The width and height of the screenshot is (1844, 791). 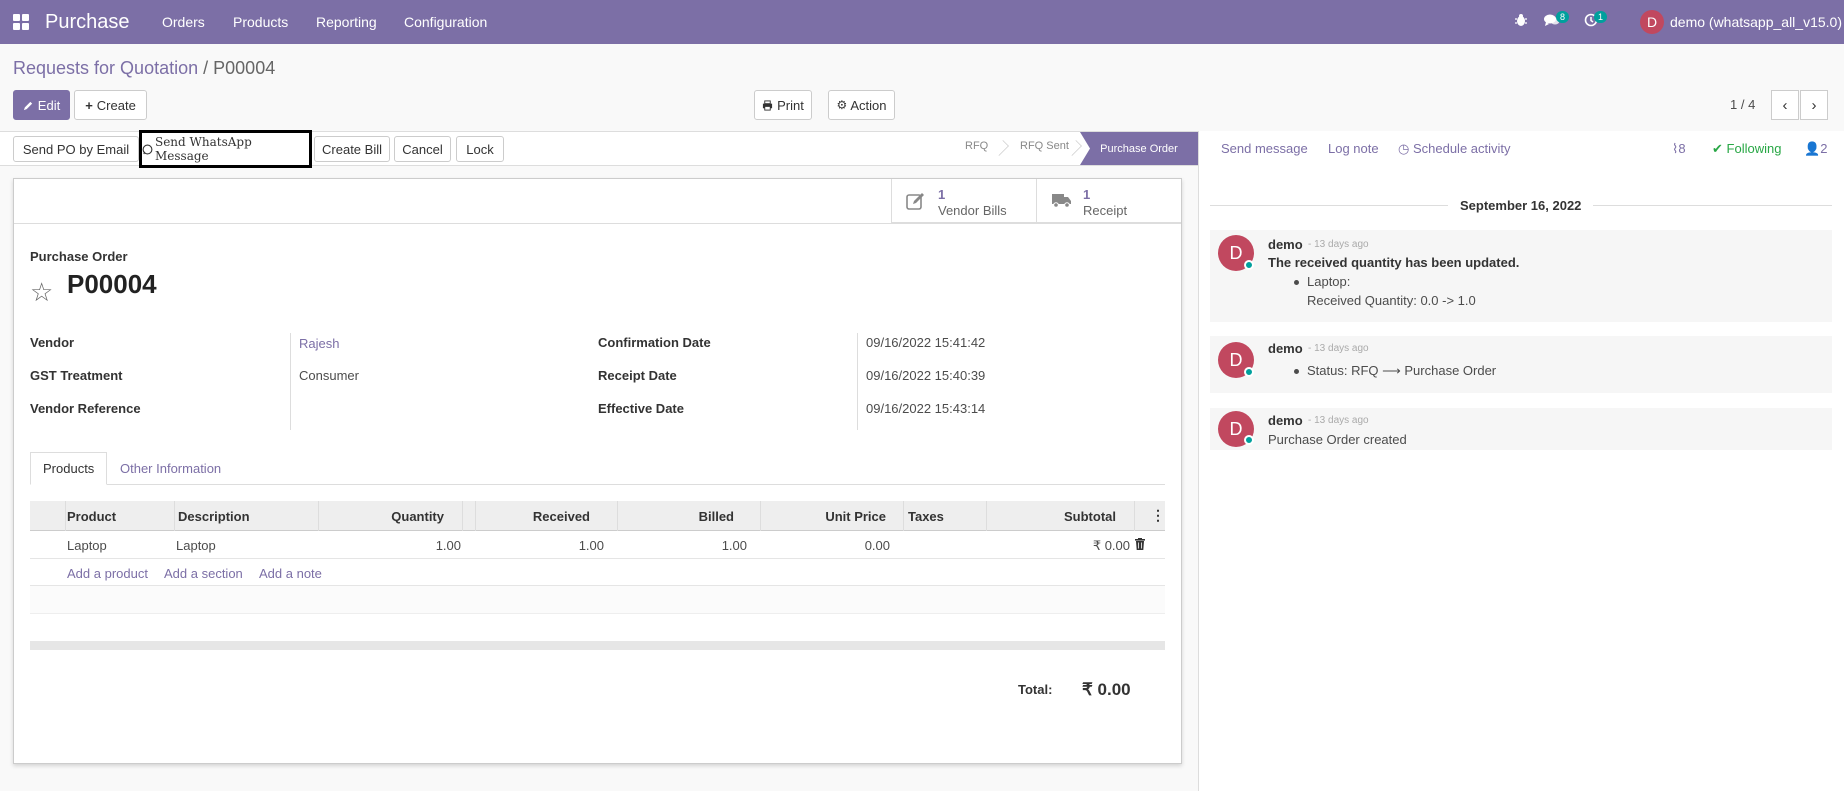 I want to click on line-unit-price: 0.00, so click(x=877, y=545).